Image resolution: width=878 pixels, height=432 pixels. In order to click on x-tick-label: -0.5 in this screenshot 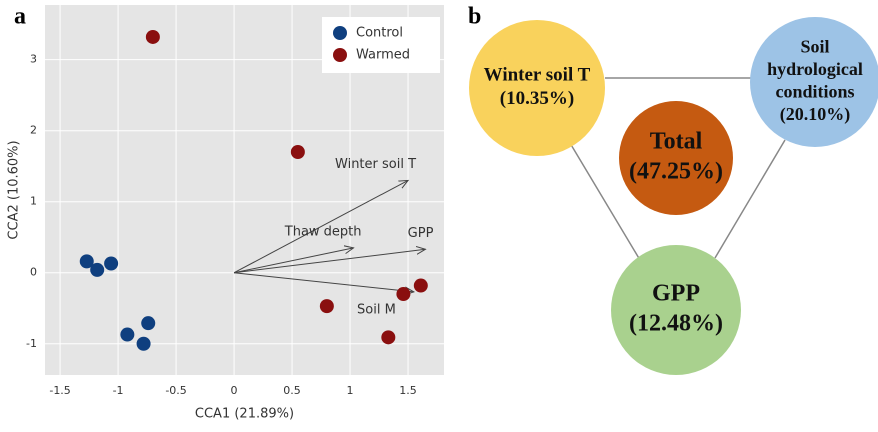, I will do `click(175, 390)`.